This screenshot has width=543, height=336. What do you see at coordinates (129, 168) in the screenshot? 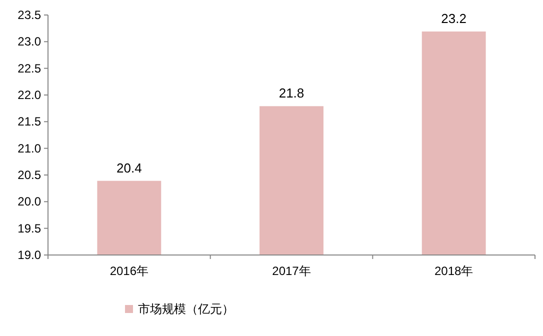
I see `data-label: 20.4` at bounding box center [129, 168].